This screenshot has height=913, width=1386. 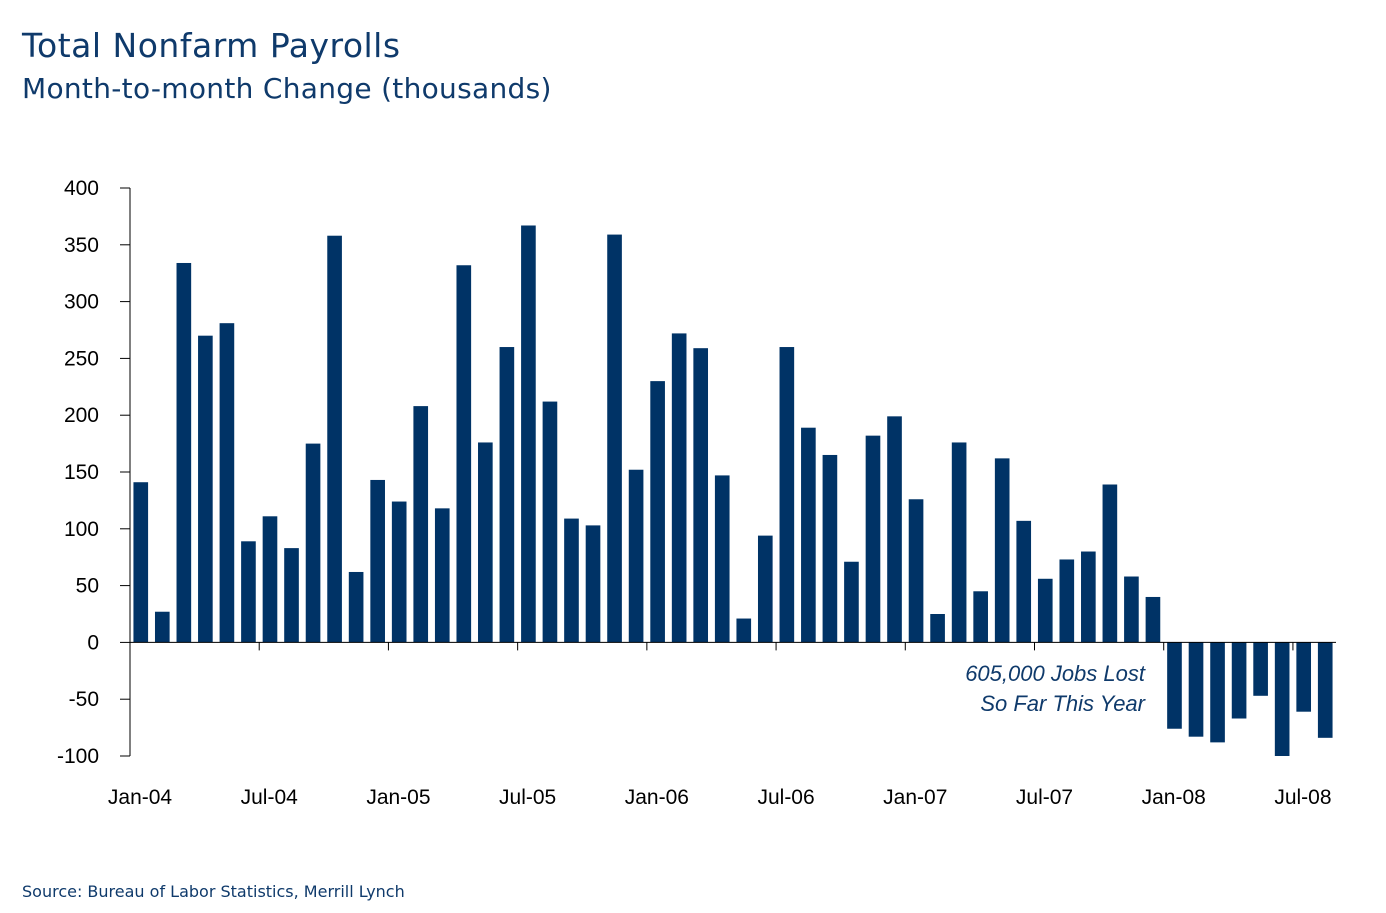 I want to click on y-tick-label: 400, so click(x=81, y=188).